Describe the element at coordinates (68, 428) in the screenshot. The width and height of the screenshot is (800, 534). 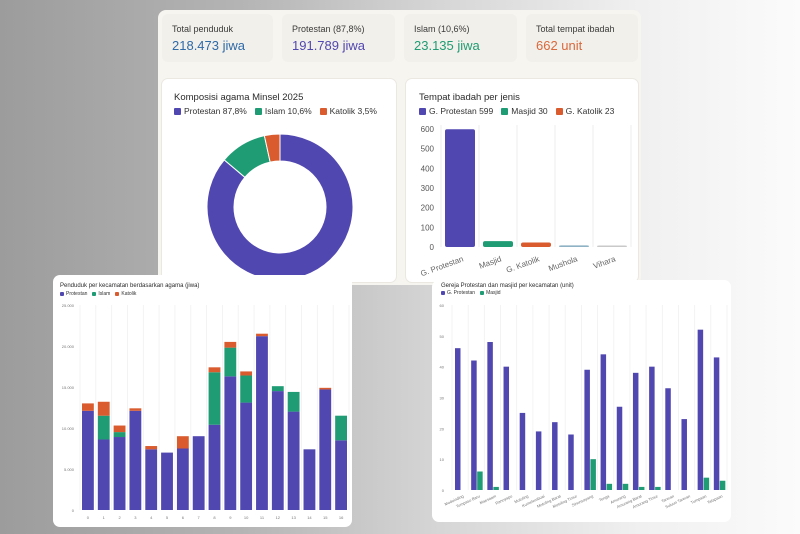
I see `y-tick-label: 10.000` at that location.